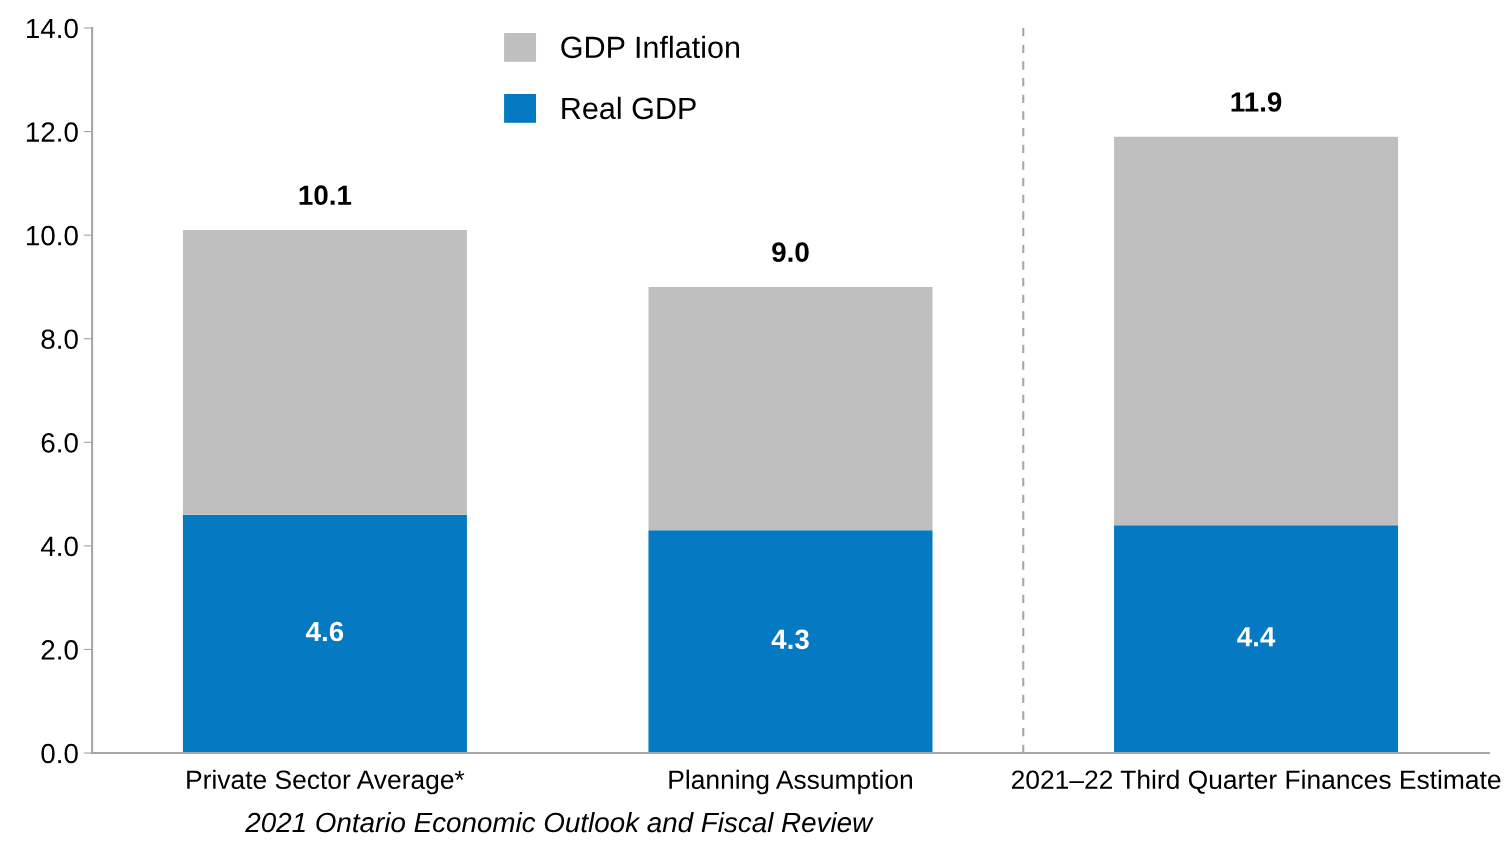 This screenshot has width=1510, height=848. What do you see at coordinates (326, 782) in the screenshot?
I see `x-tick-label: Private Sector Average*` at bounding box center [326, 782].